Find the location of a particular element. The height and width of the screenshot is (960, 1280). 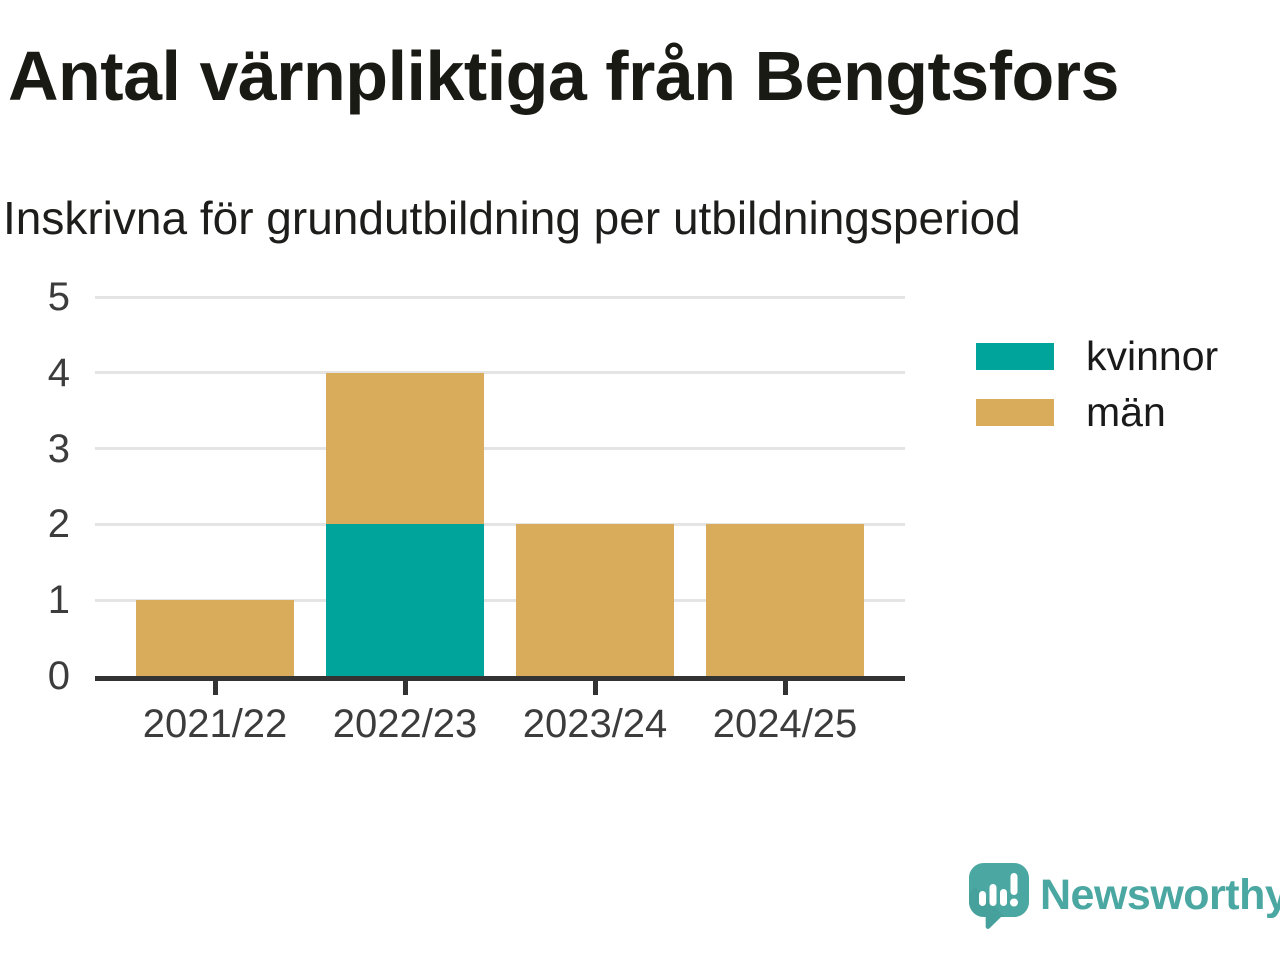

legend-swatch-kvinnor is located at coordinates (1015, 356).